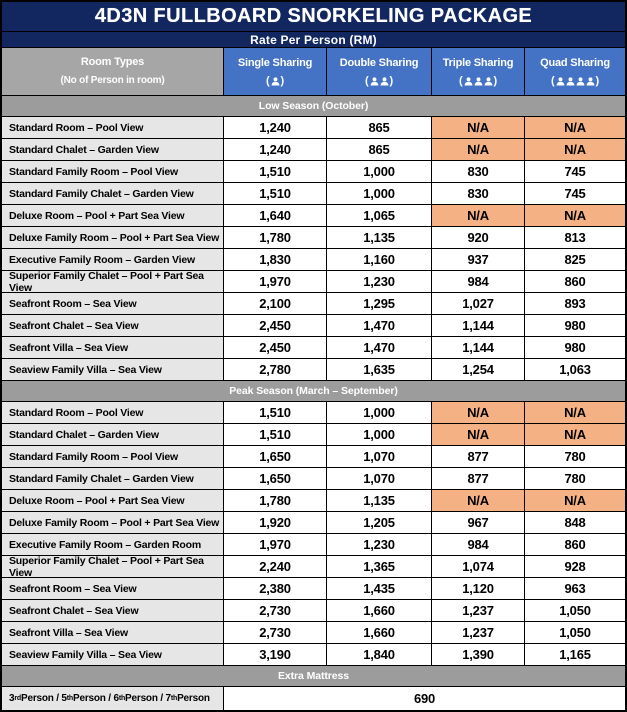 This screenshot has width=627, height=712. I want to click on rate-cell: 1,240, so click(275, 128).